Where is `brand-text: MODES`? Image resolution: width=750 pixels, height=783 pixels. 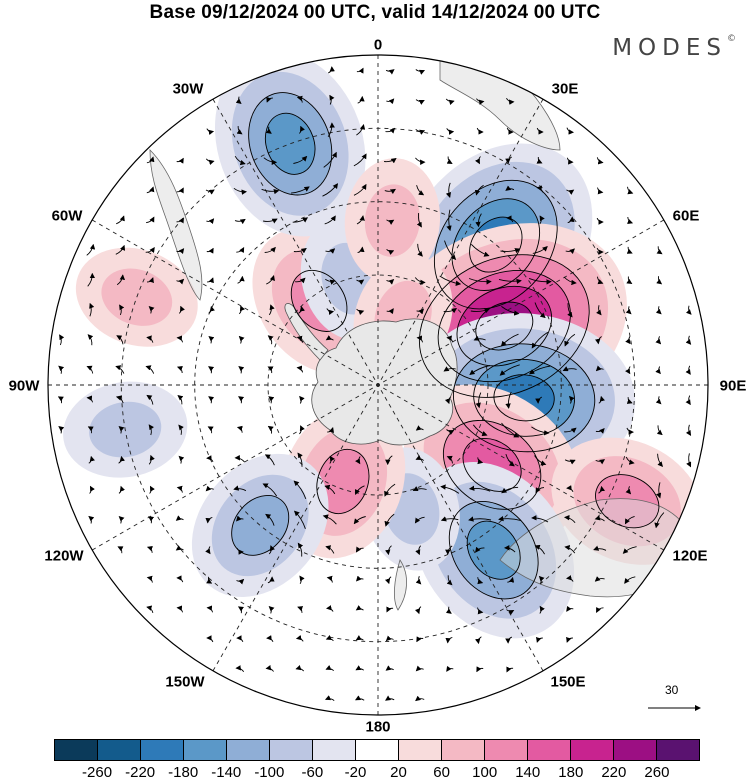 brand-text: MODES is located at coordinates (669, 48).